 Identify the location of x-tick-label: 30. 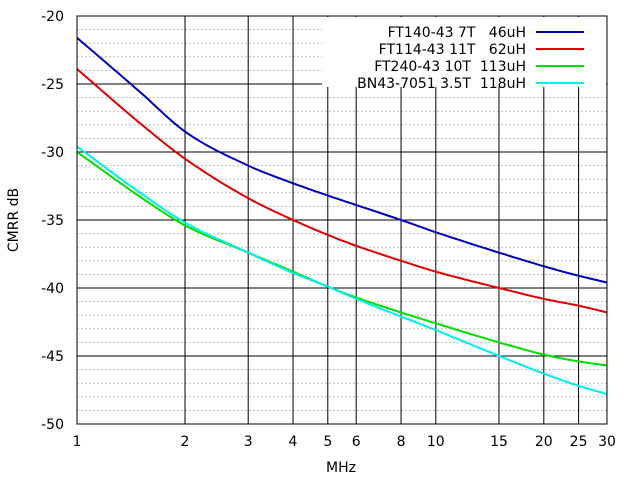
(607, 442).